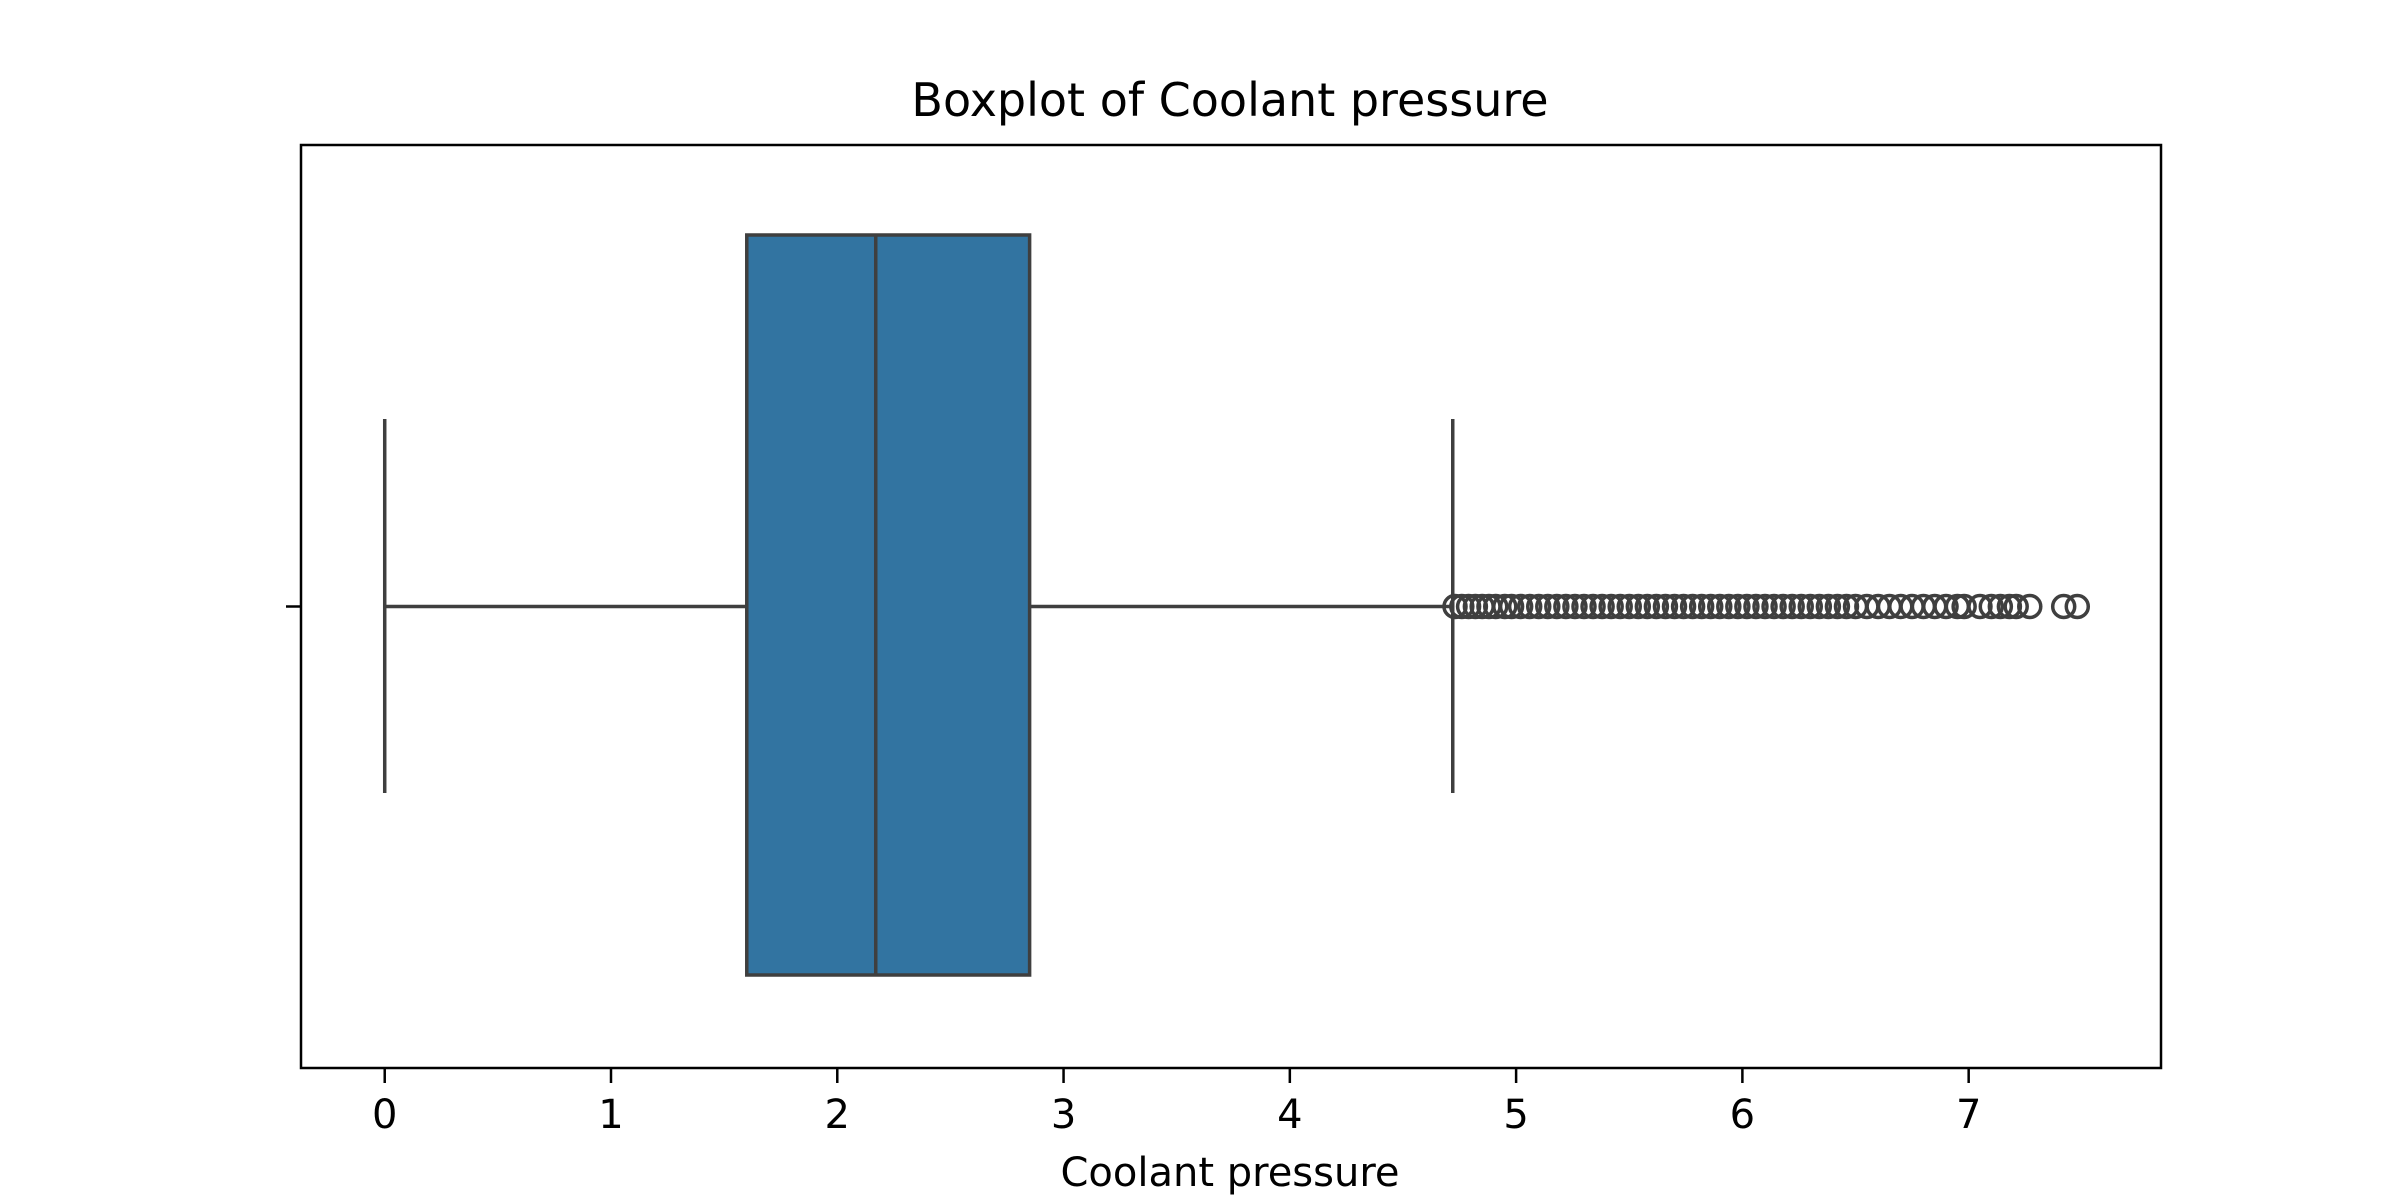 Image resolution: width=2400 pixels, height=1200 pixels. What do you see at coordinates (1742, 1115) in the screenshot?
I see `x-tick-label: 6` at bounding box center [1742, 1115].